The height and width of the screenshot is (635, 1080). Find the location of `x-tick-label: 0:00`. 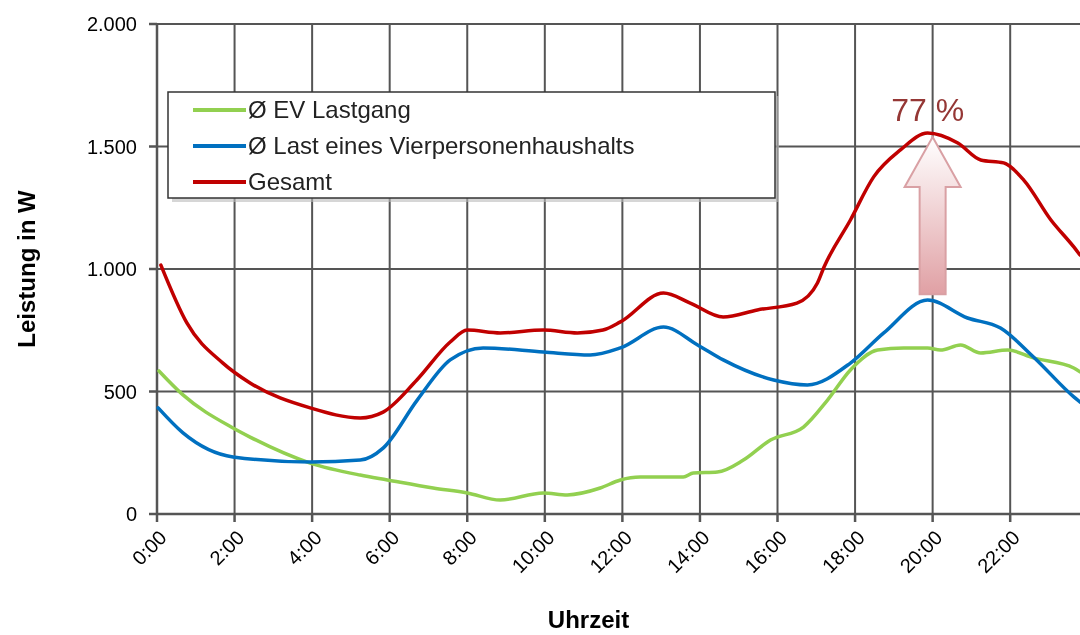

x-tick-label: 0:00 is located at coordinates (149, 548).